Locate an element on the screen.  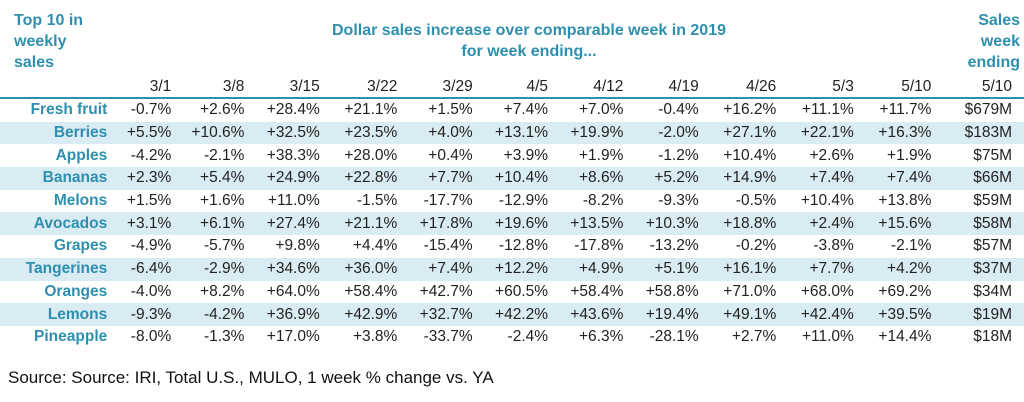
value-cell: +2.3% is located at coordinates (146, 178).